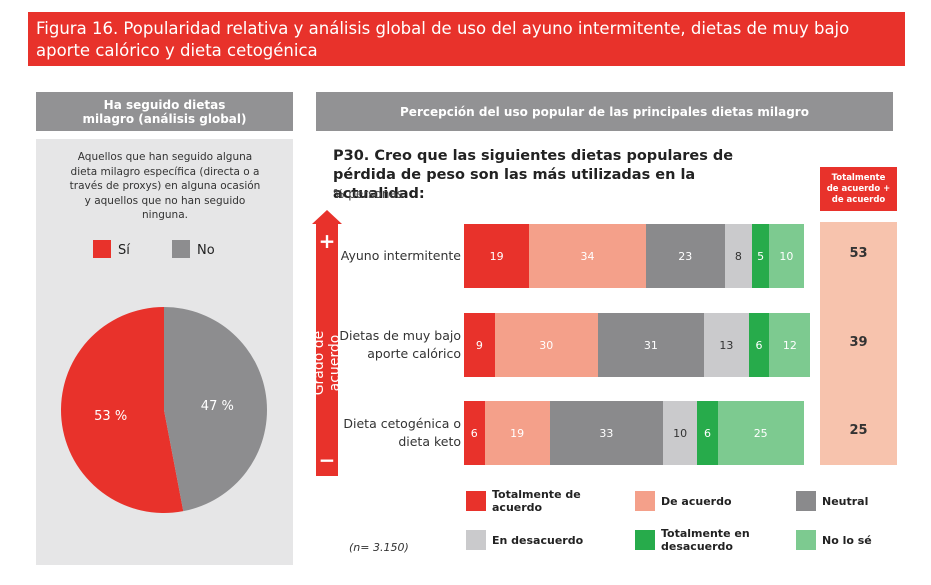 This screenshot has width=931, height=585. What do you see at coordinates (790, 345) in the screenshot?
I see `bar-segment: 12` at bounding box center [790, 345].